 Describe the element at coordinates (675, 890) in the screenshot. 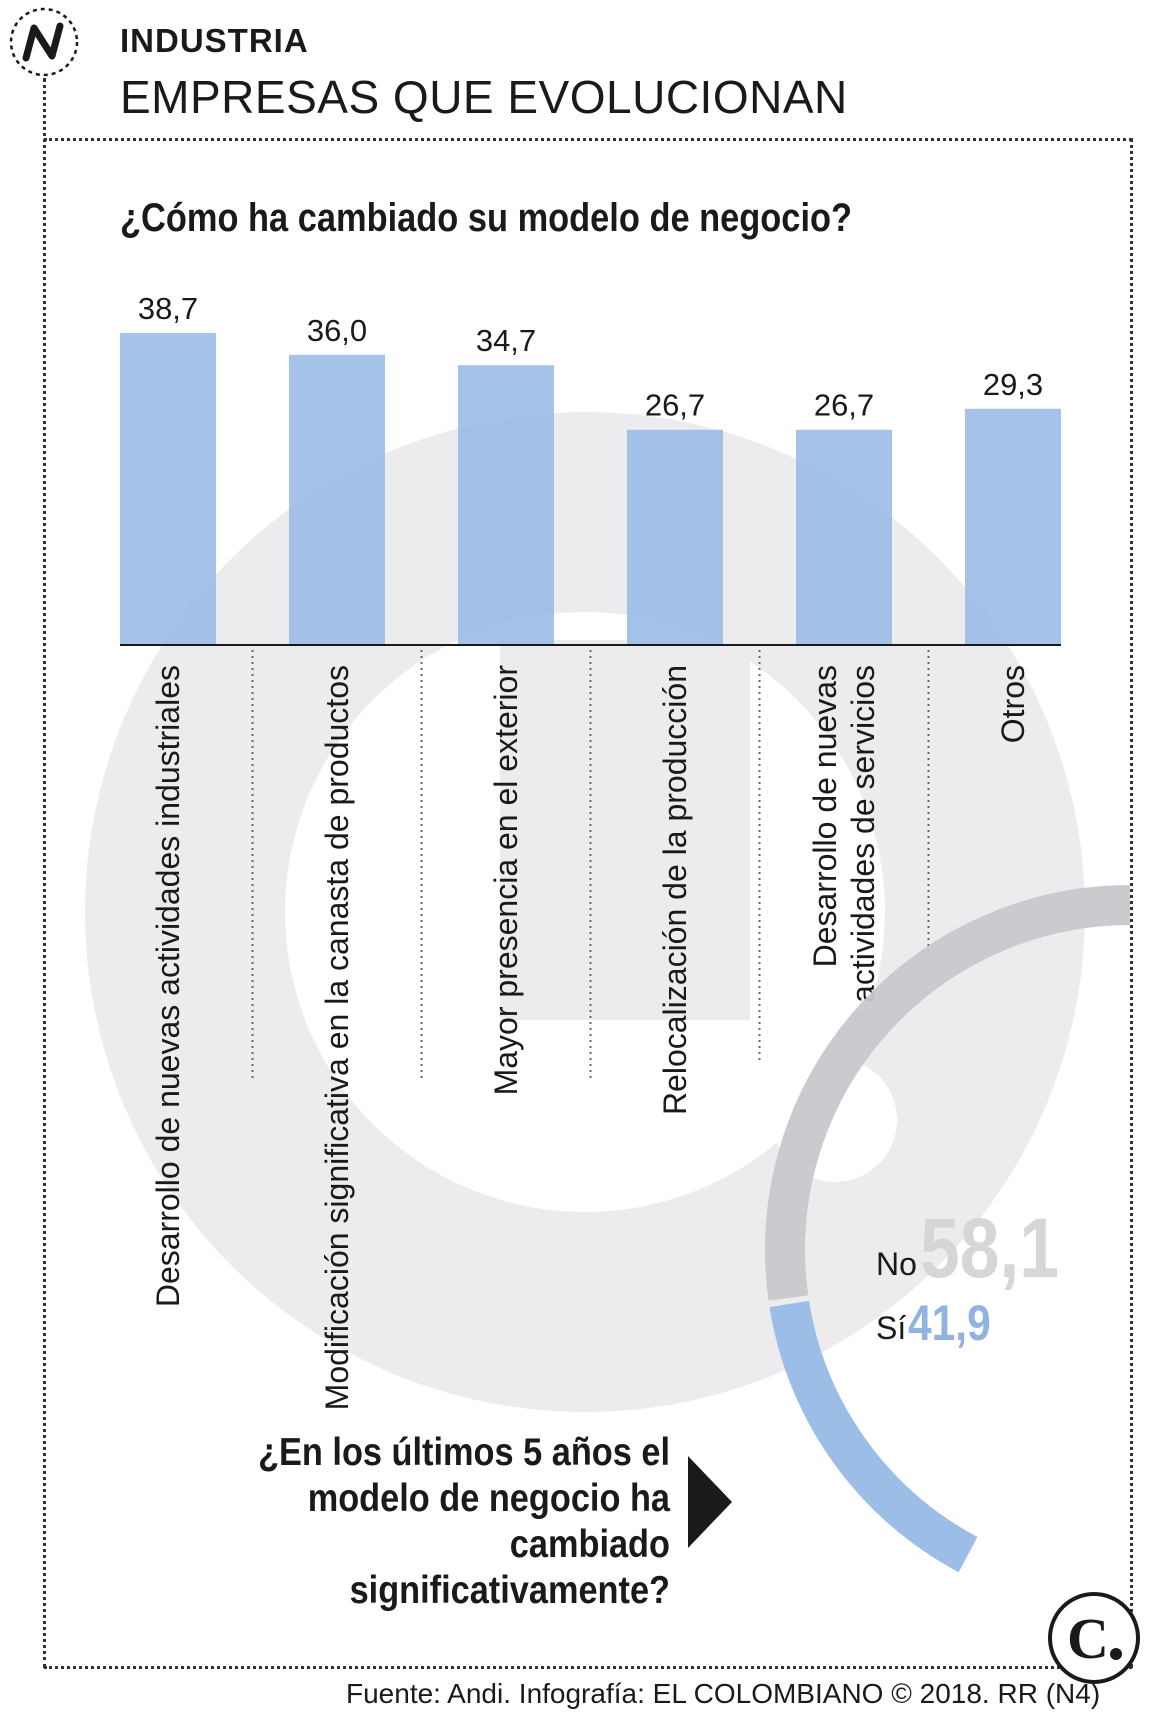

I see `category-label: Relocalización de la producción` at that location.